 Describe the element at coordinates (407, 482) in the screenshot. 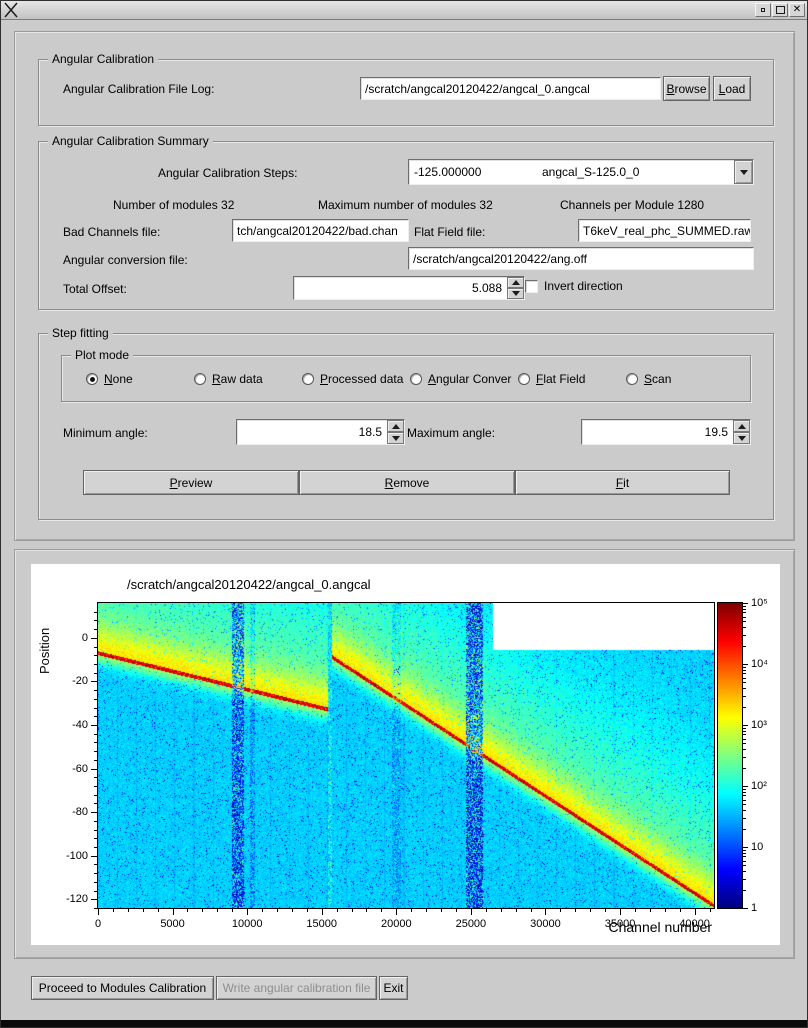

I see `remove-button: Remove` at that location.